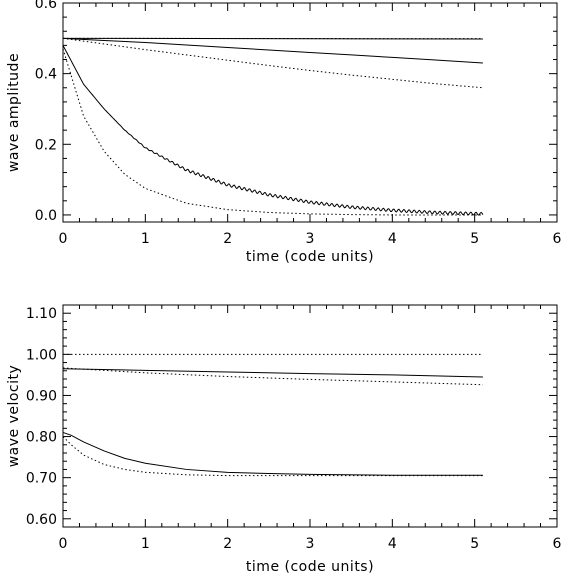  Describe the element at coordinates (46, 216) in the screenshot. I see `y-tick-label: 0.0` at that location.